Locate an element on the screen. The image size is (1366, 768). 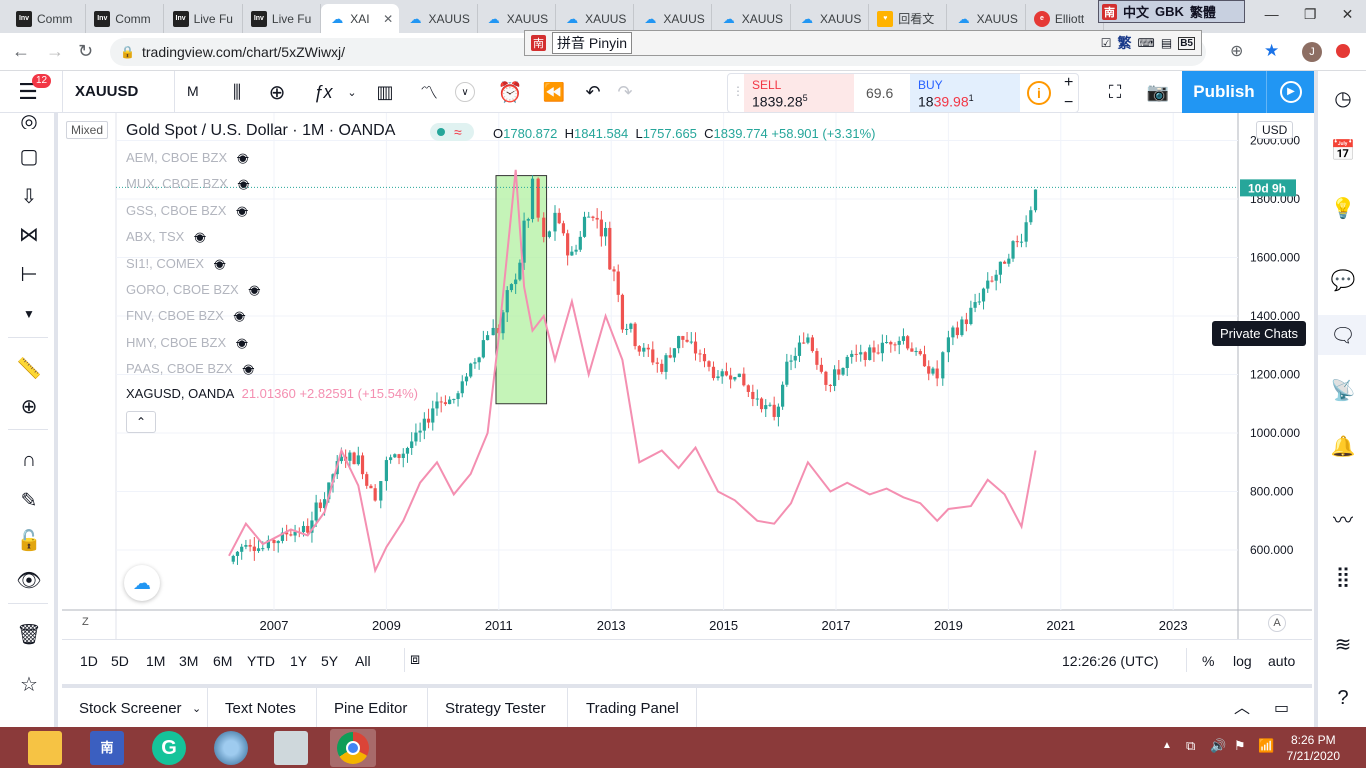
private-chats-button: 🗨 is located at coordinates (1342, 335).